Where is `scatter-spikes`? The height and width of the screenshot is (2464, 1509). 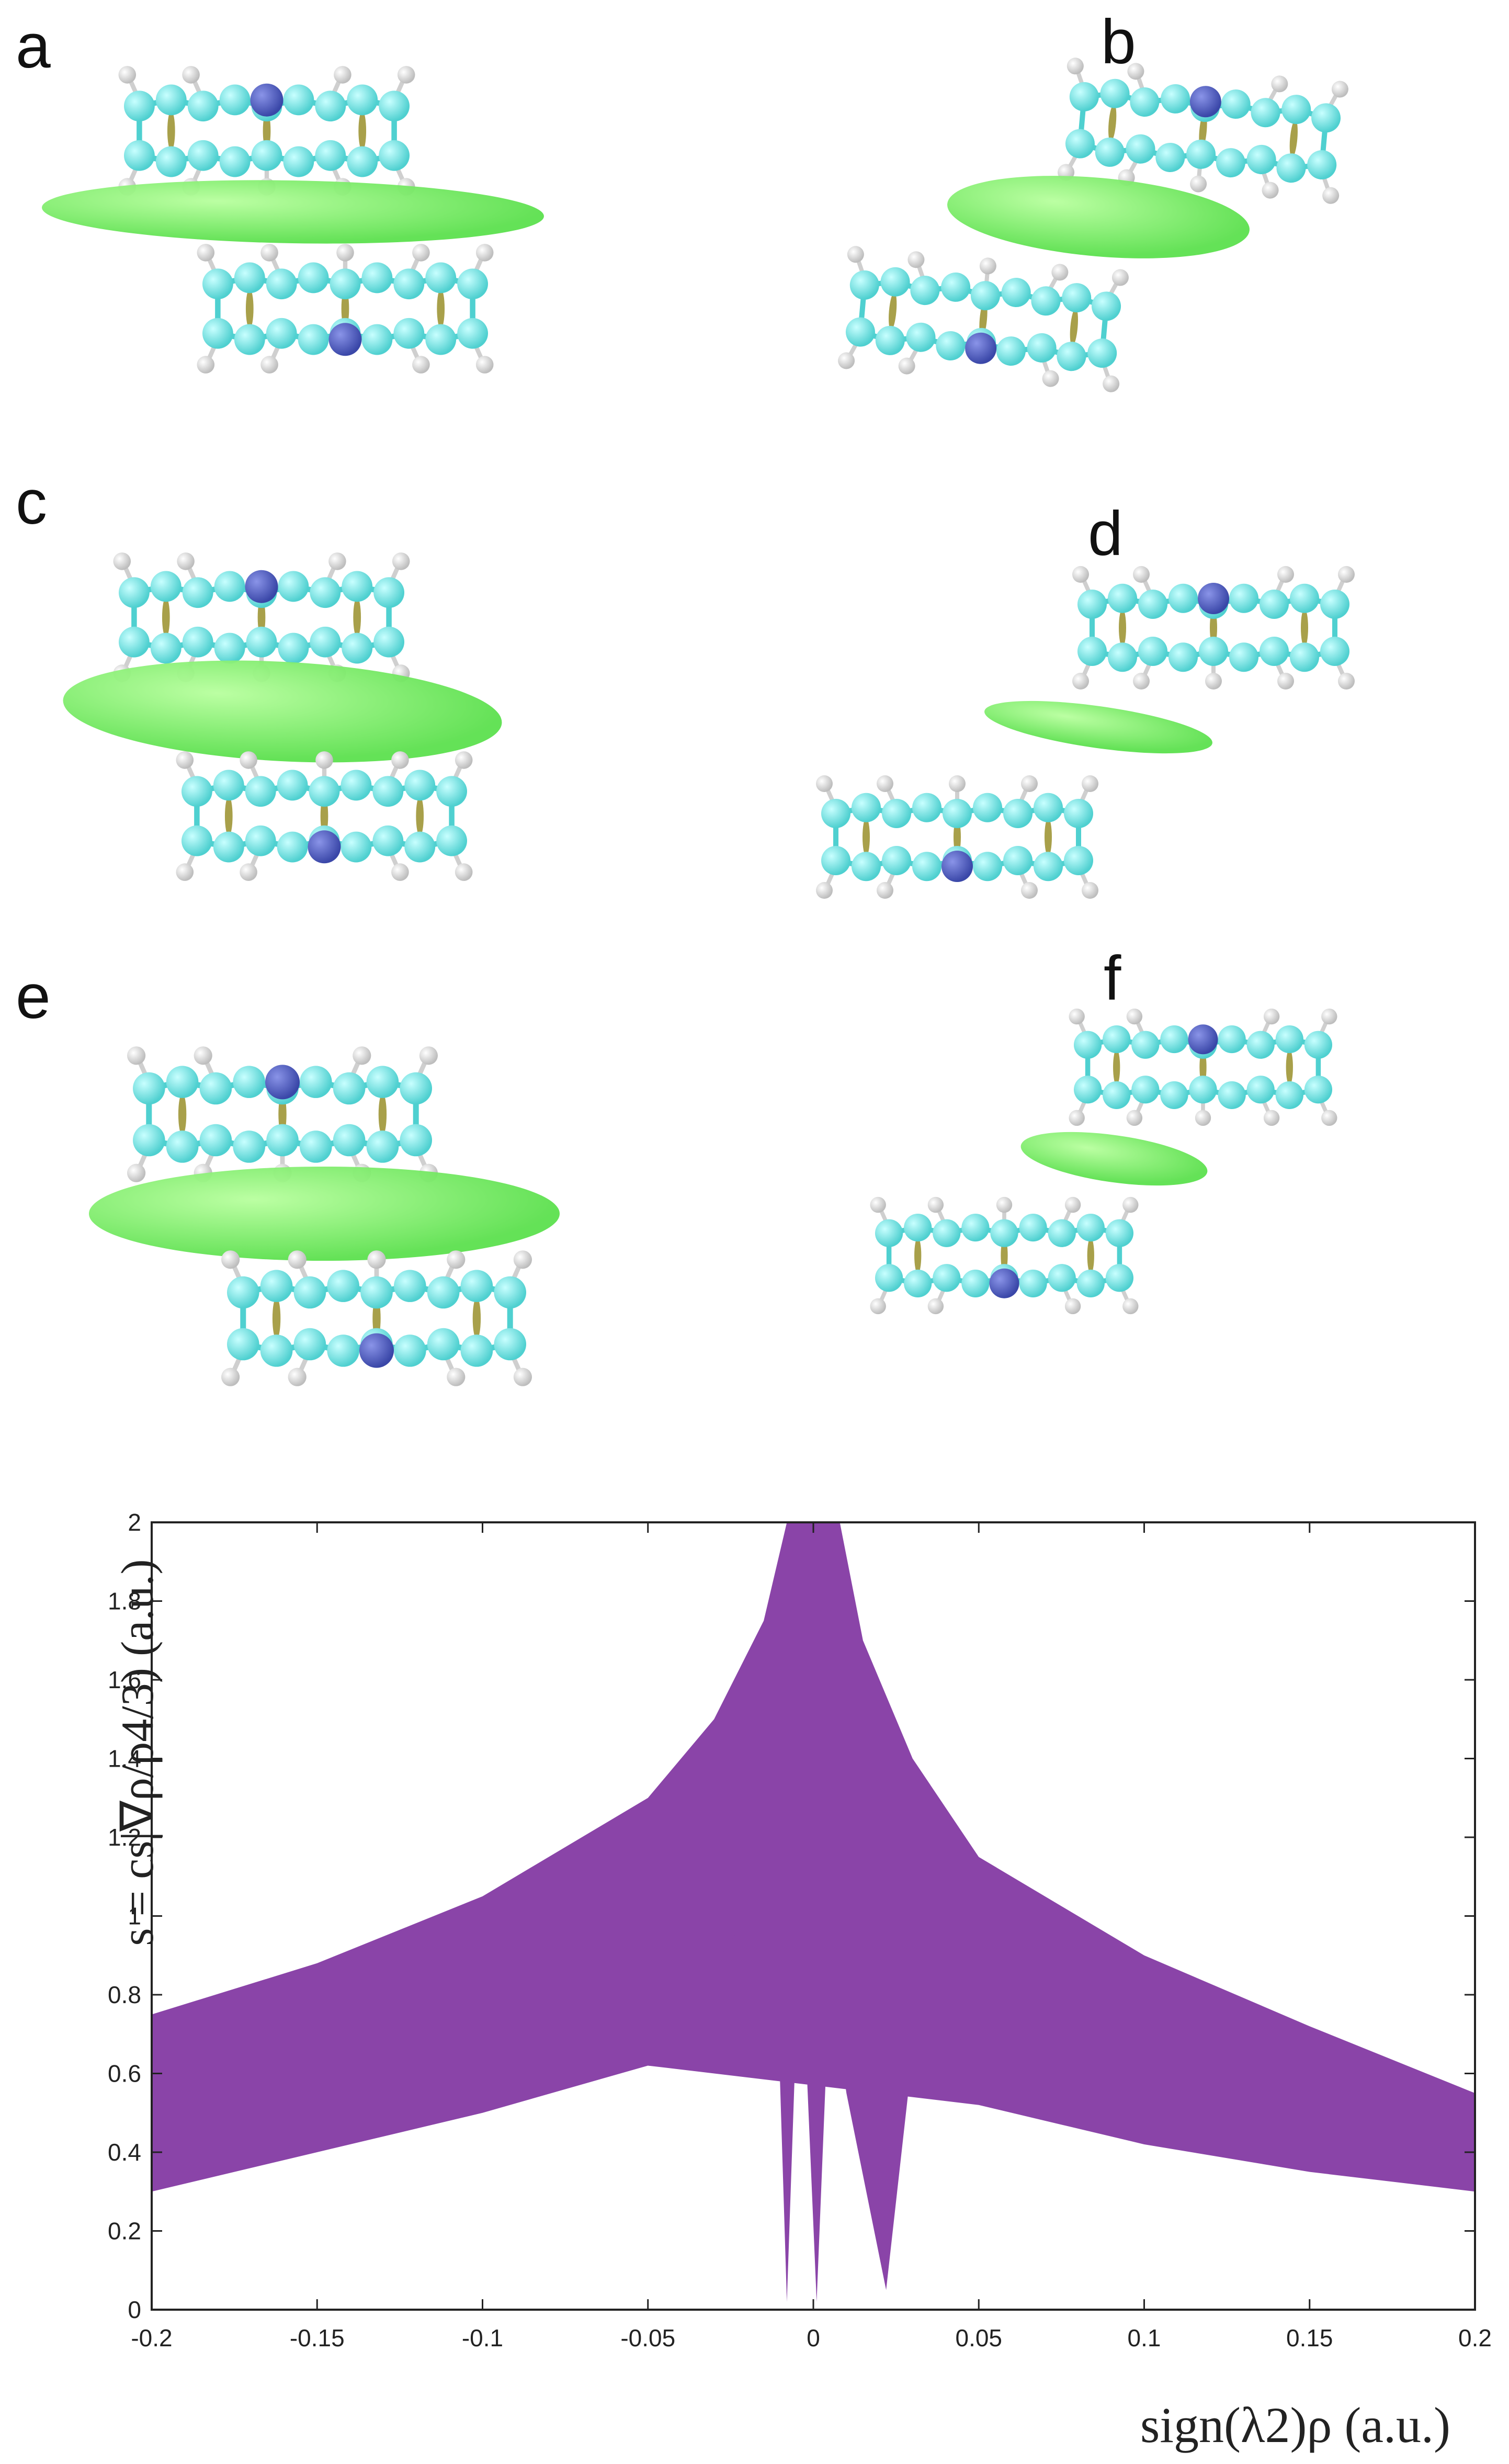 scatter-spikes is located at coordinates (814, 2089).